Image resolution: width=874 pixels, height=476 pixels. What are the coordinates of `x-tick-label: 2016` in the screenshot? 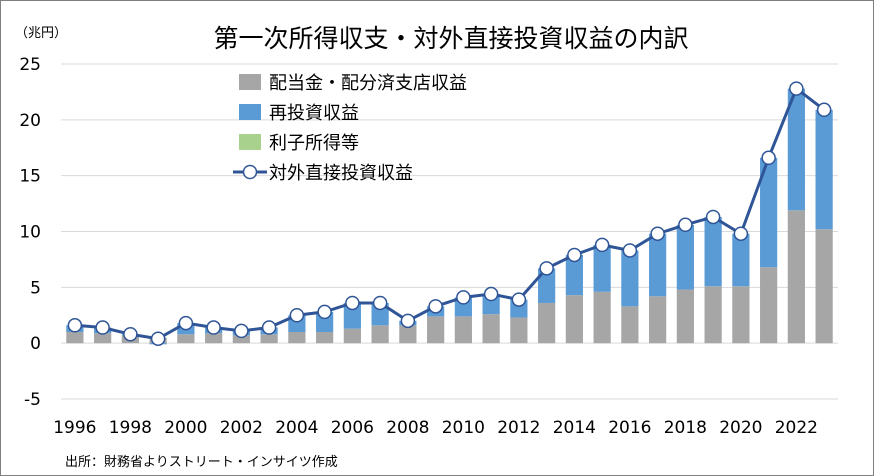 It's located at (629, 428).